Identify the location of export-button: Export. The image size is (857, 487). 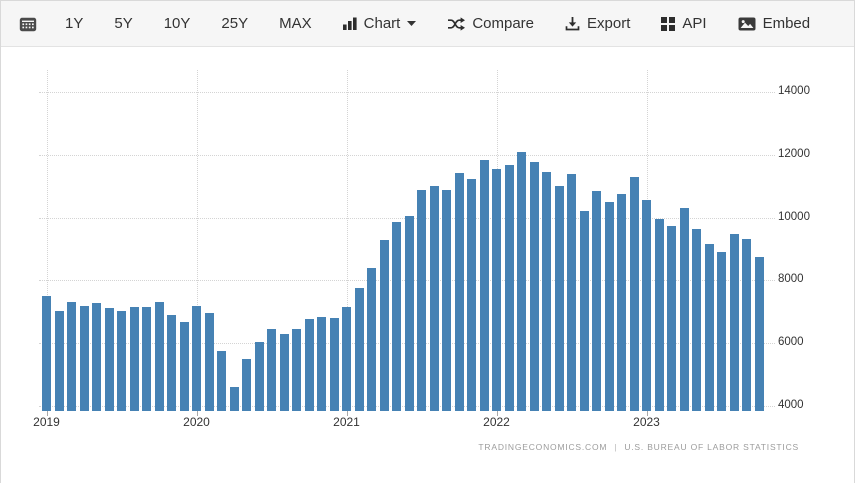
(597, 23).